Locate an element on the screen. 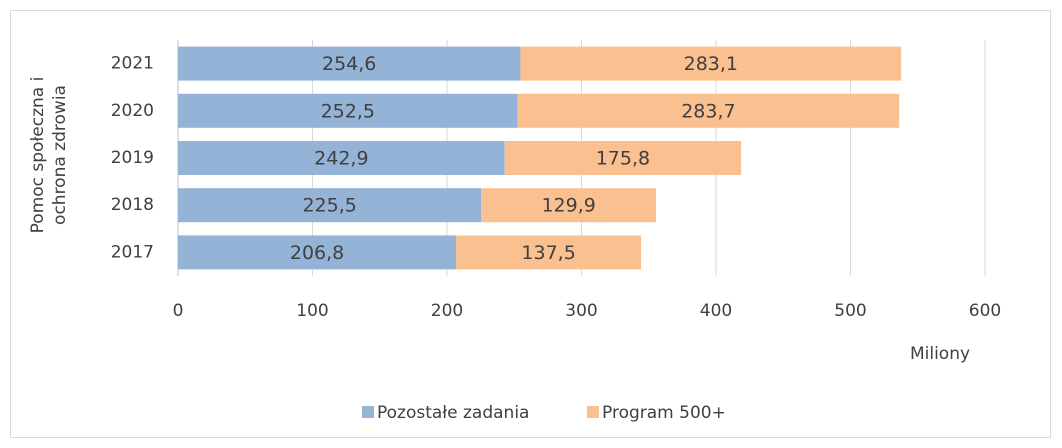 This screenshot has width=1062, height=448. x-tick-label: 0 is located at coordinates (178, 311).